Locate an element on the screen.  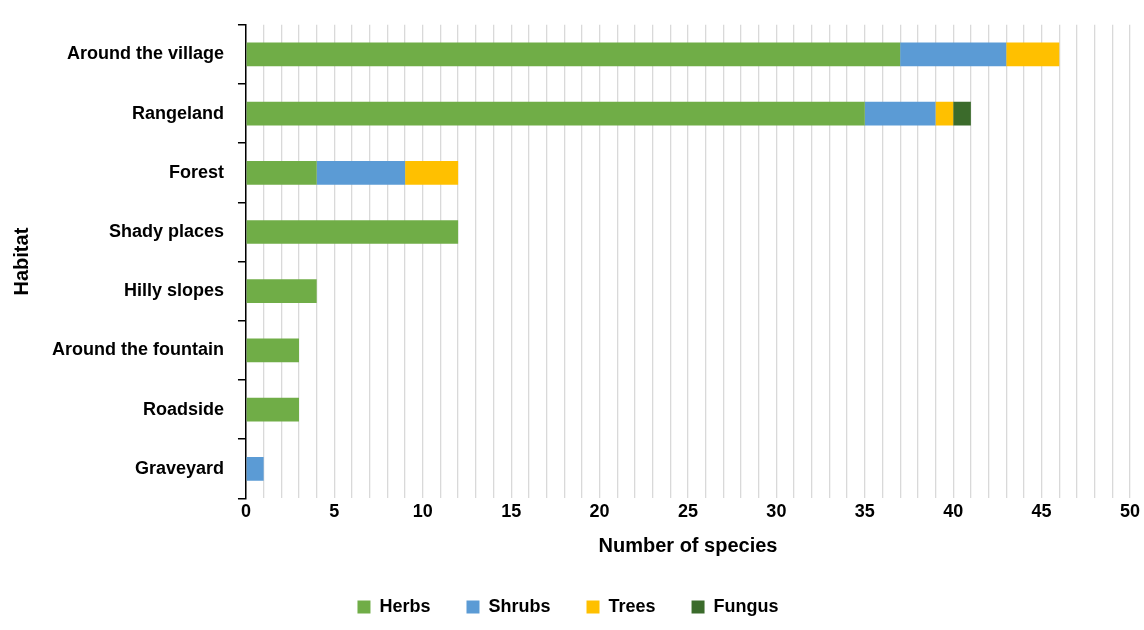
y-tick-label: Hilly slopes is located at coordinates (173, 290).